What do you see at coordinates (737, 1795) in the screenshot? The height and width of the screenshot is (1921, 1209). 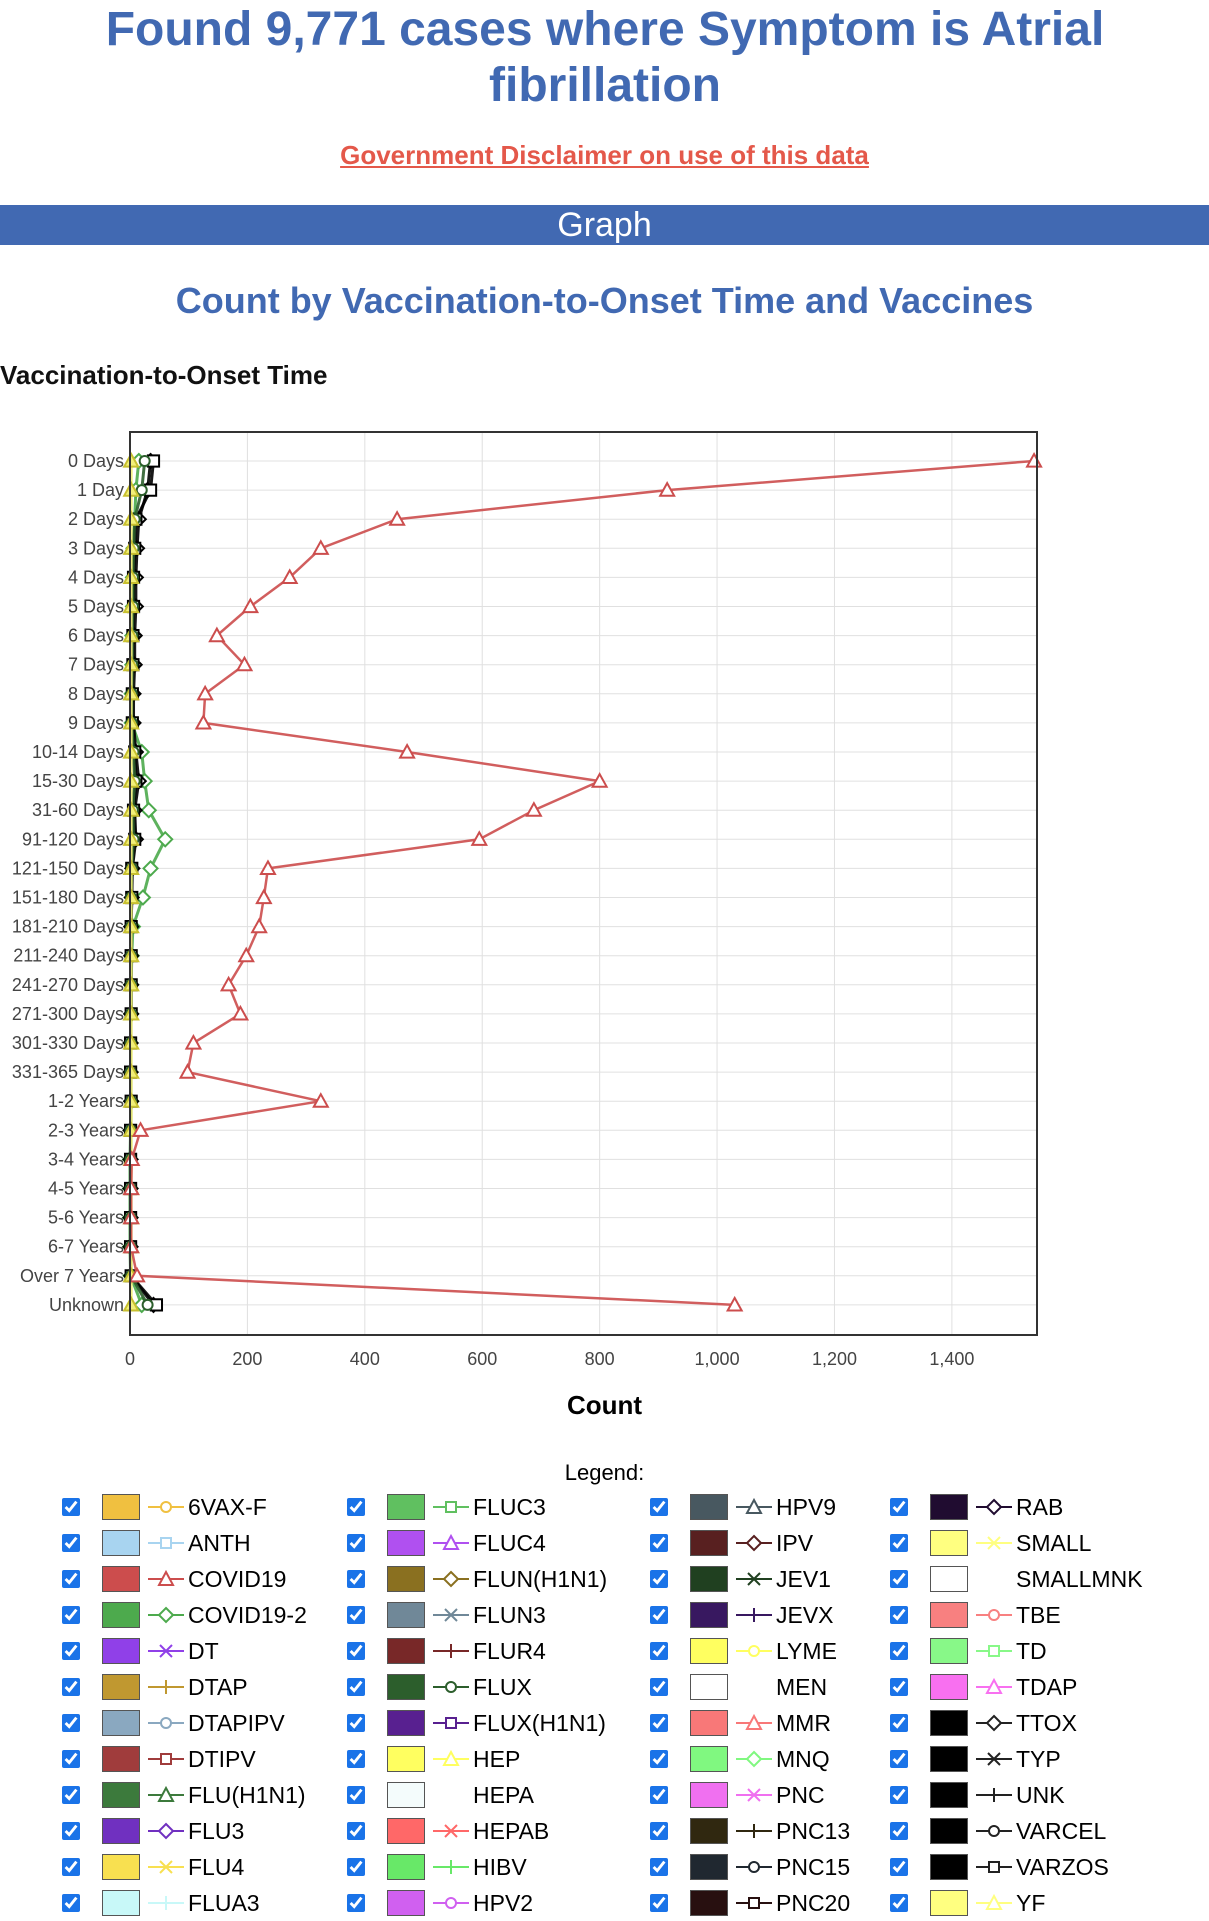 I see `legend-item: PNC` at bounding box center [737, 1795].